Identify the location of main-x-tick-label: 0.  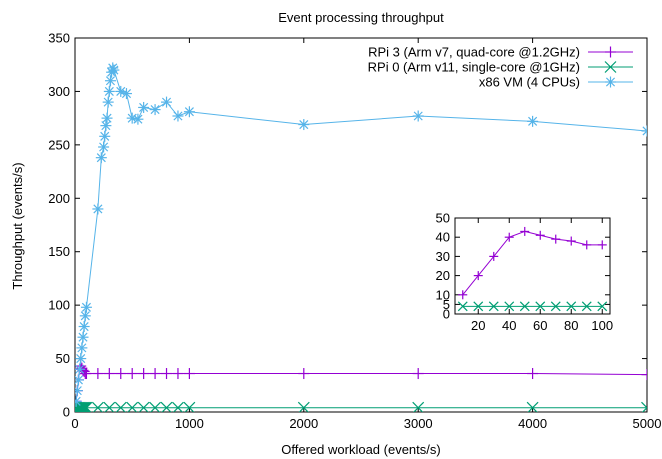
(74, 423).